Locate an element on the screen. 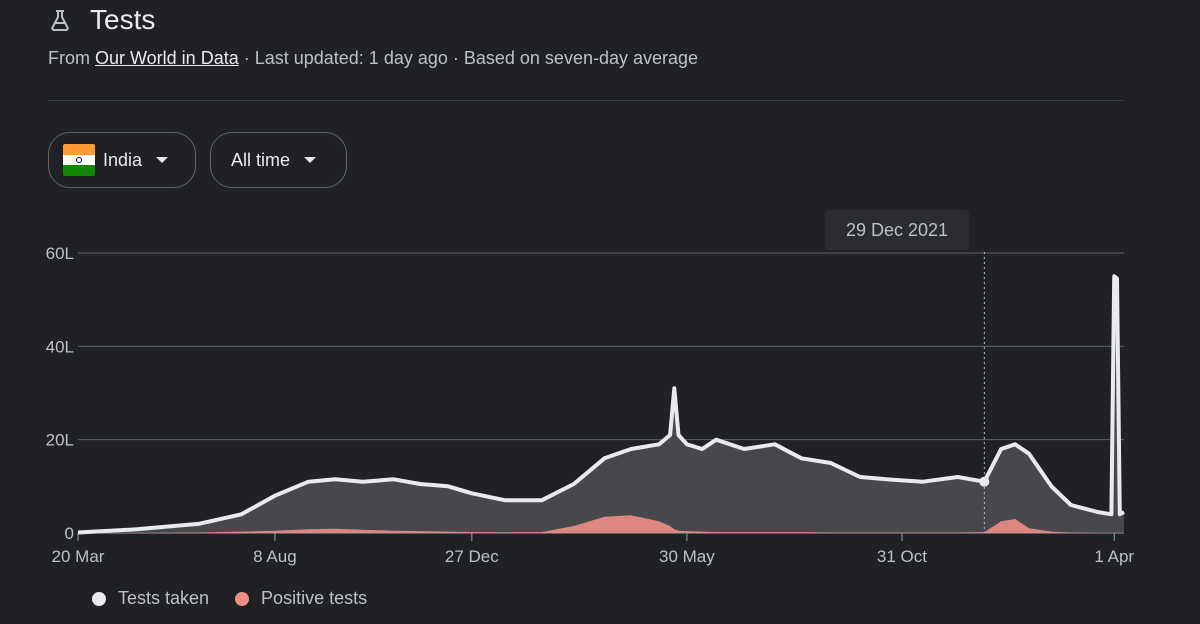 This screenshot has height=624, width=1200. x-tick-label: 20 Mar is located at coordinates (78, 556).